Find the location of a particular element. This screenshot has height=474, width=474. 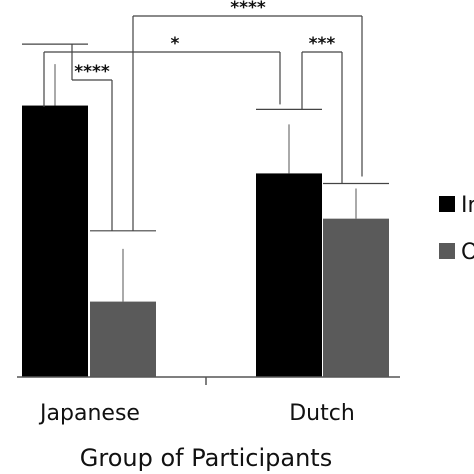

sig-label-japanese-in-vs-o: **** is located at coordinates (92, 72).